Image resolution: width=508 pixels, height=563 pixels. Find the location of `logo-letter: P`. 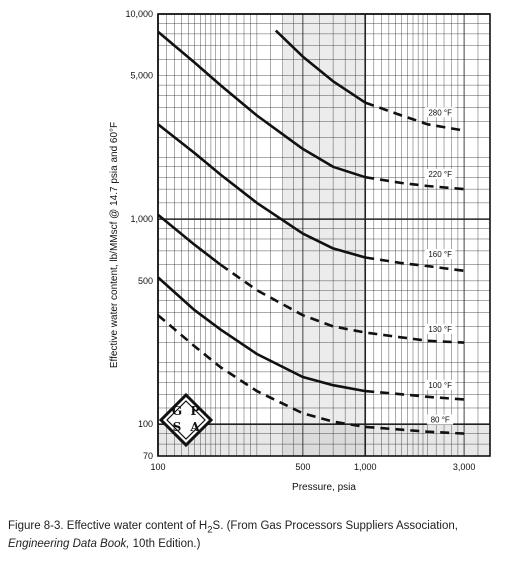

logo-letter: P is located at coordinates (194, 411).